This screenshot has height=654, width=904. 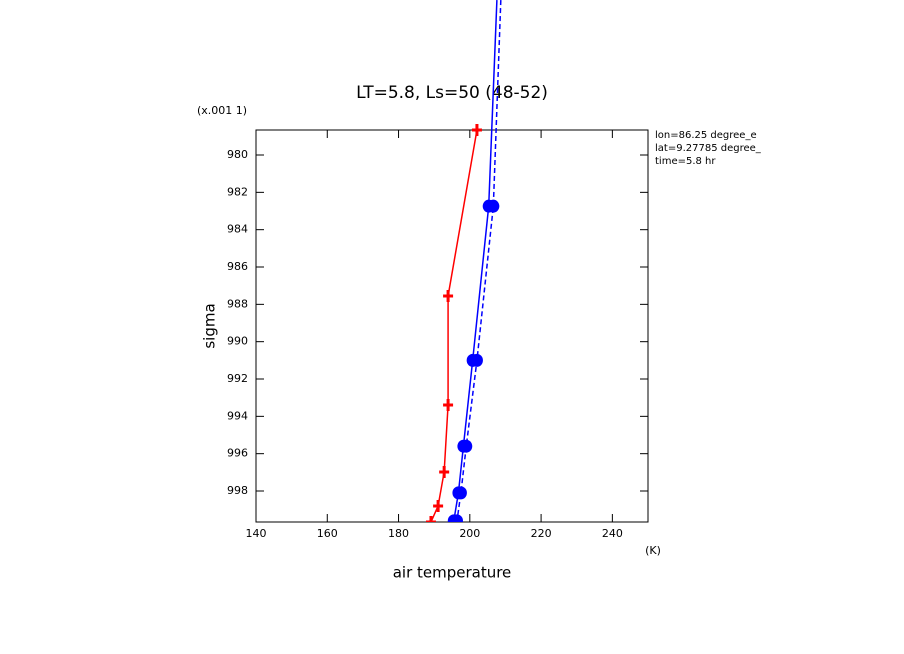 I want to click on x-tick-label: 160, so click(x=327, y=533).